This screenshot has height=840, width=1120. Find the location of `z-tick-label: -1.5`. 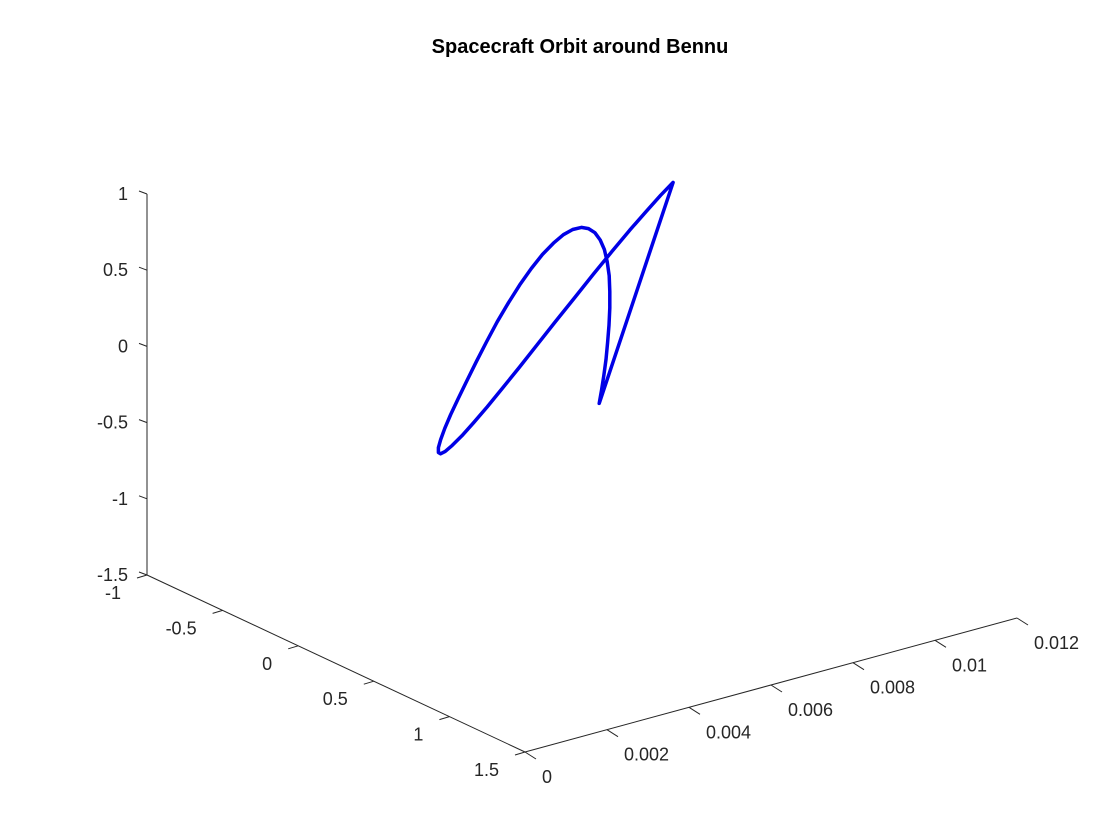

z-tick-label: -1.5 is located at coordinates (112, 575).